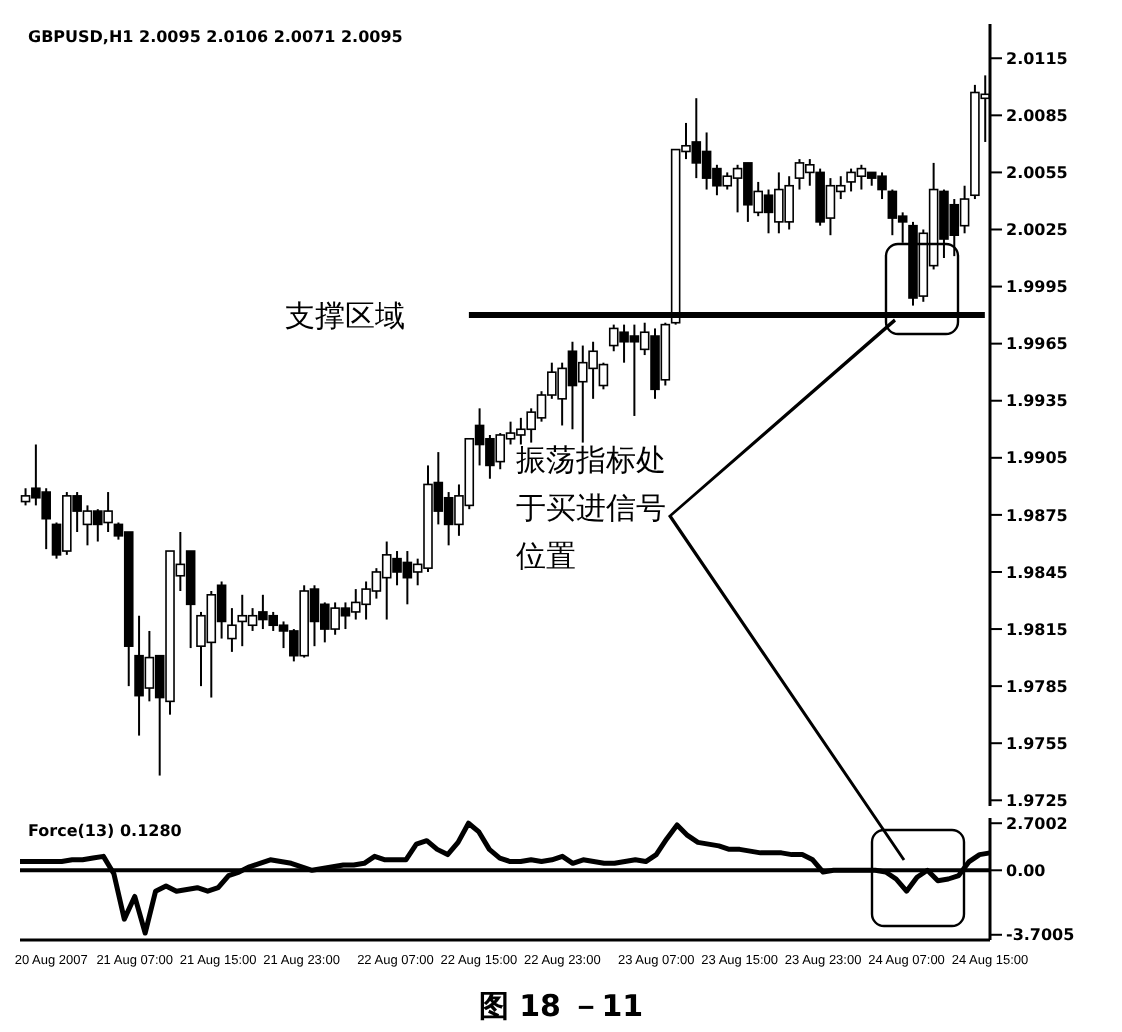  Describe the element at coordinates (1041, 935) in the screenshot. I see `y-tick-label: -3.7005` at that location.